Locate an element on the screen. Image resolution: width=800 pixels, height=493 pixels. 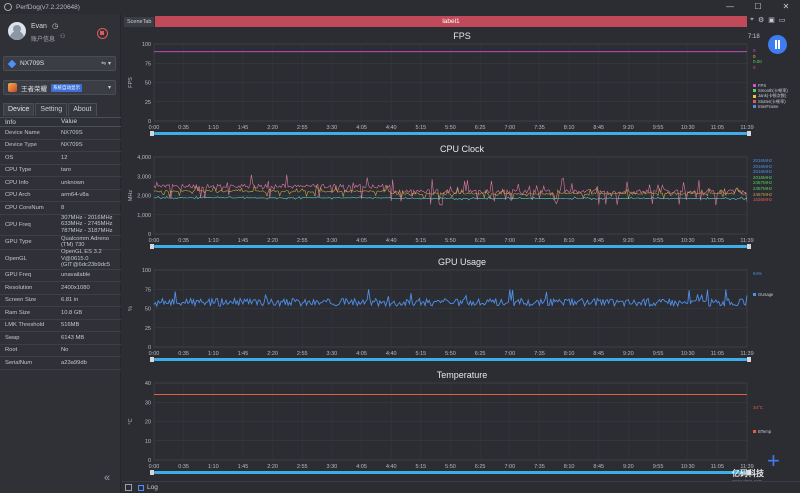
tab-setting: Setting is located at coordinates (51, 109).